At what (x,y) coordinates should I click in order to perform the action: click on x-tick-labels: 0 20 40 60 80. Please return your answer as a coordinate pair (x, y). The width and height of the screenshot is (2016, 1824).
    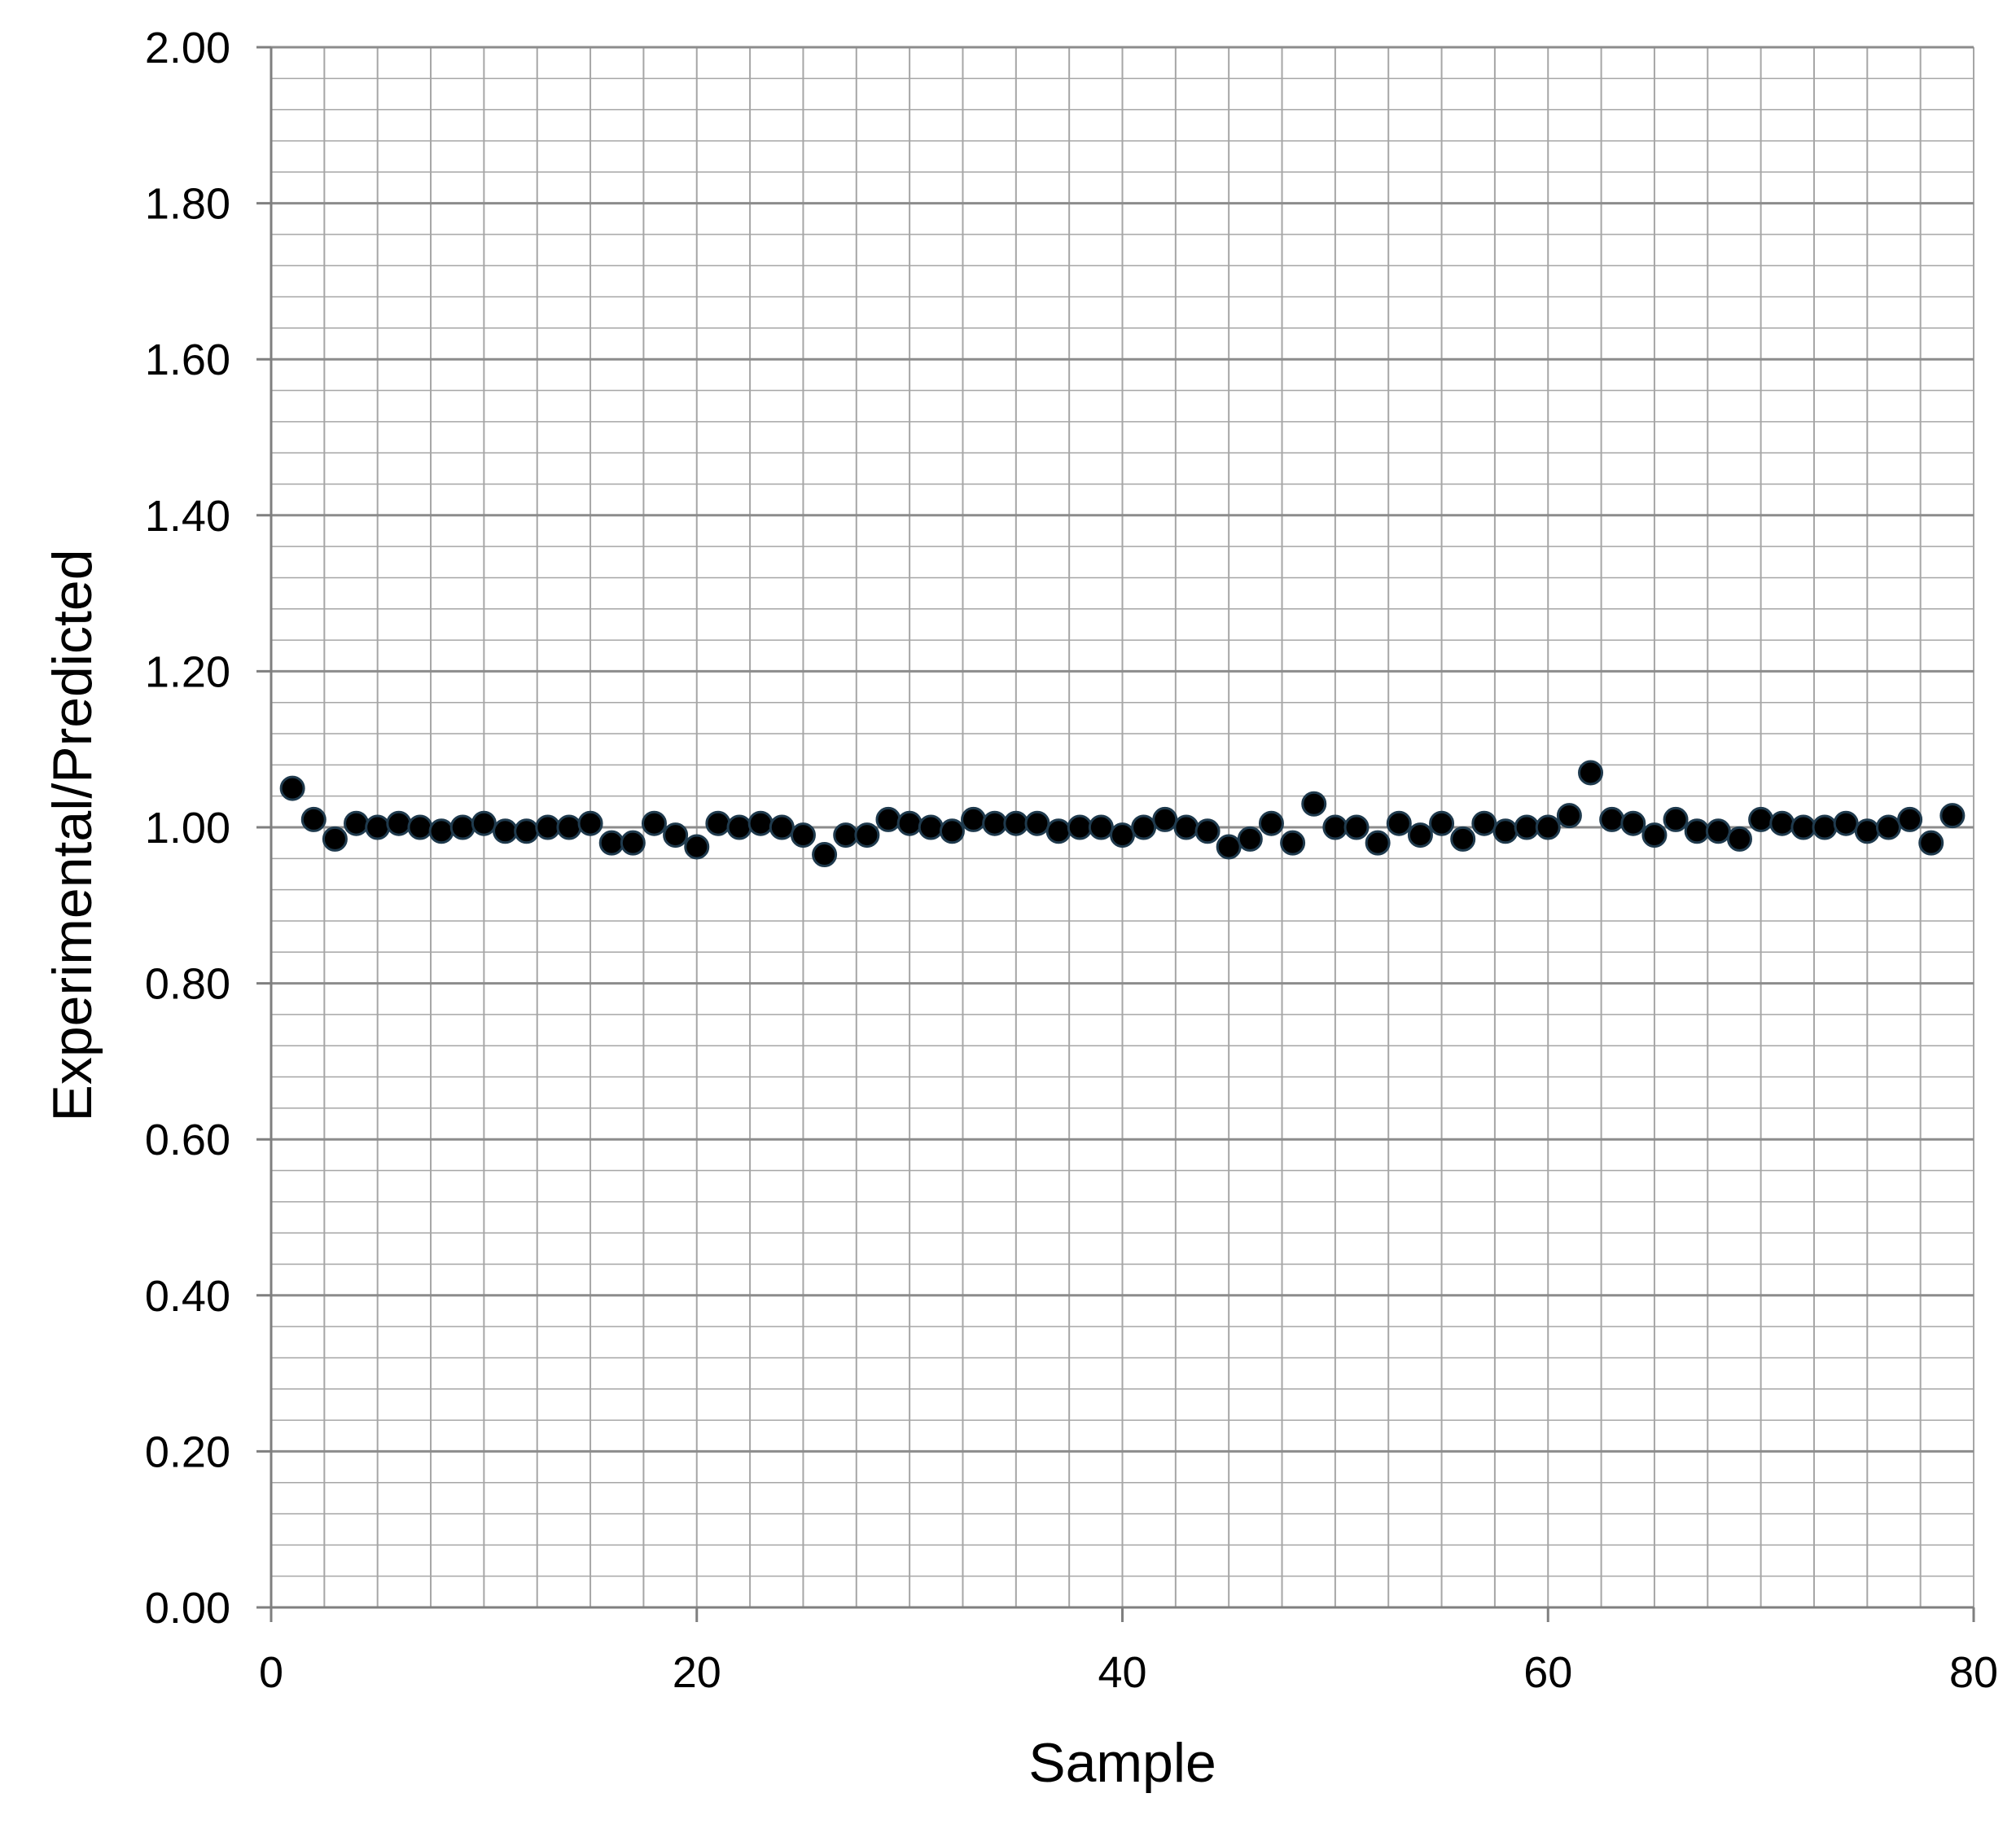
    Looking at the image, I should click on (1128, 1672).